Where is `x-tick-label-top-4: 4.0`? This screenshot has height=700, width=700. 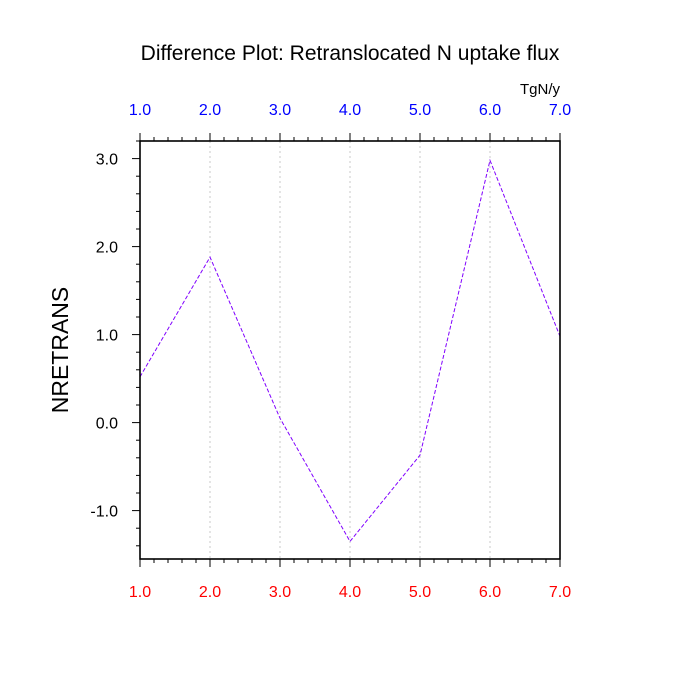
x-tick-label-top-4: 4.0 is located at coordinates (350, 110).